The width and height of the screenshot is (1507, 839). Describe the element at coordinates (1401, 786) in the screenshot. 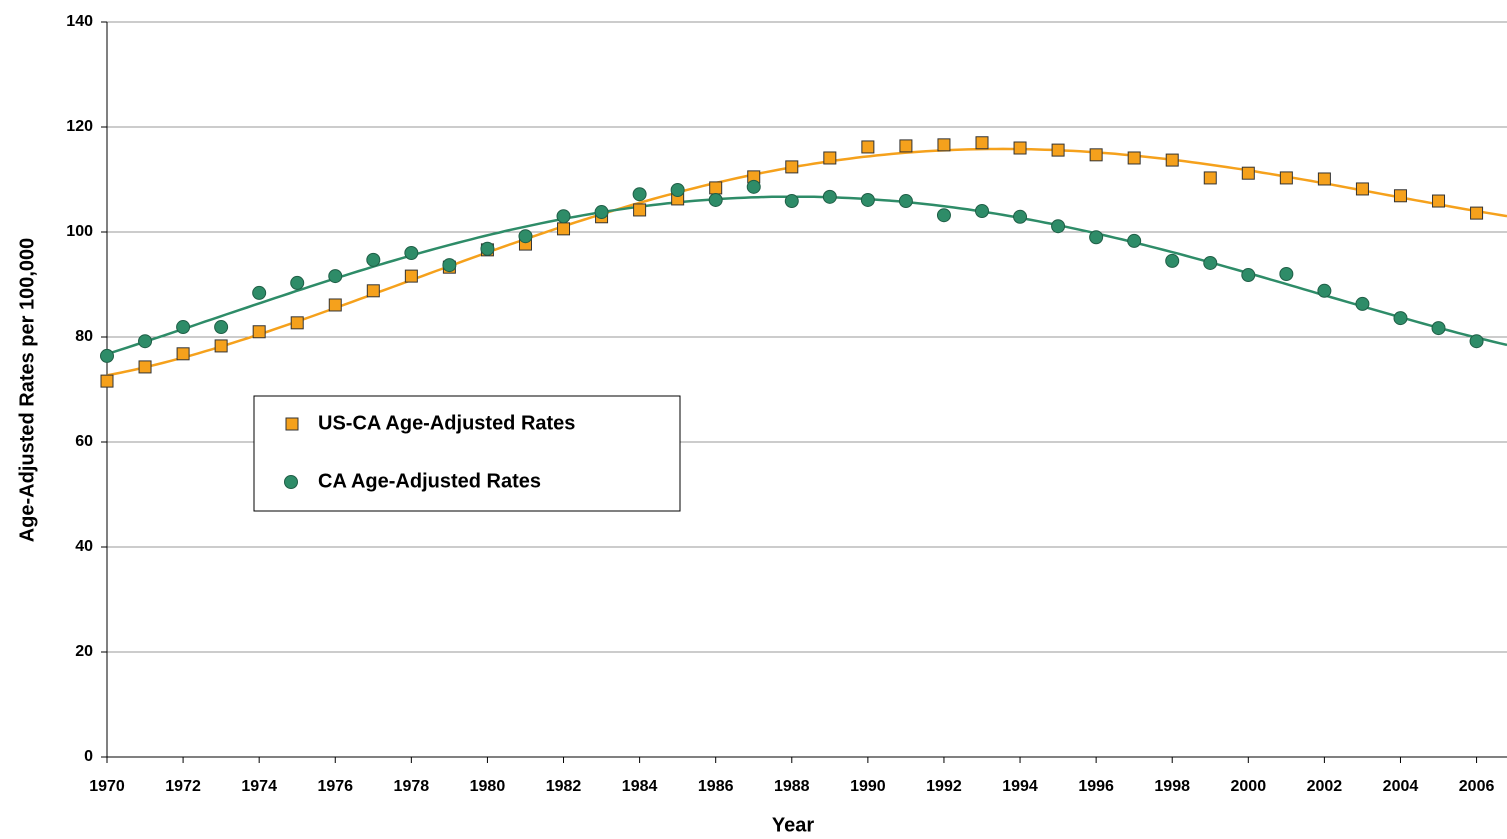

I see `x-tick-label: 2004` at that location.